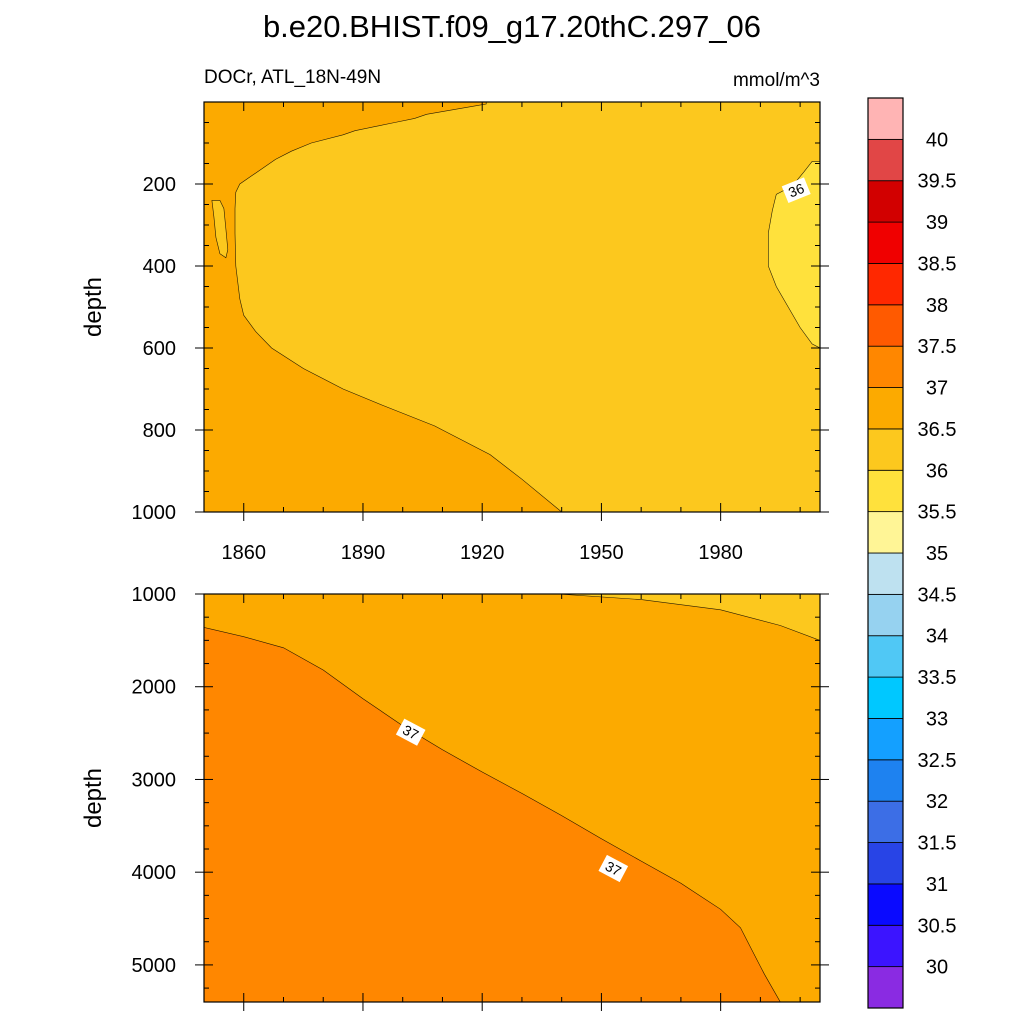  I want to click on y-tick-label: 3000, so click(154, 780).